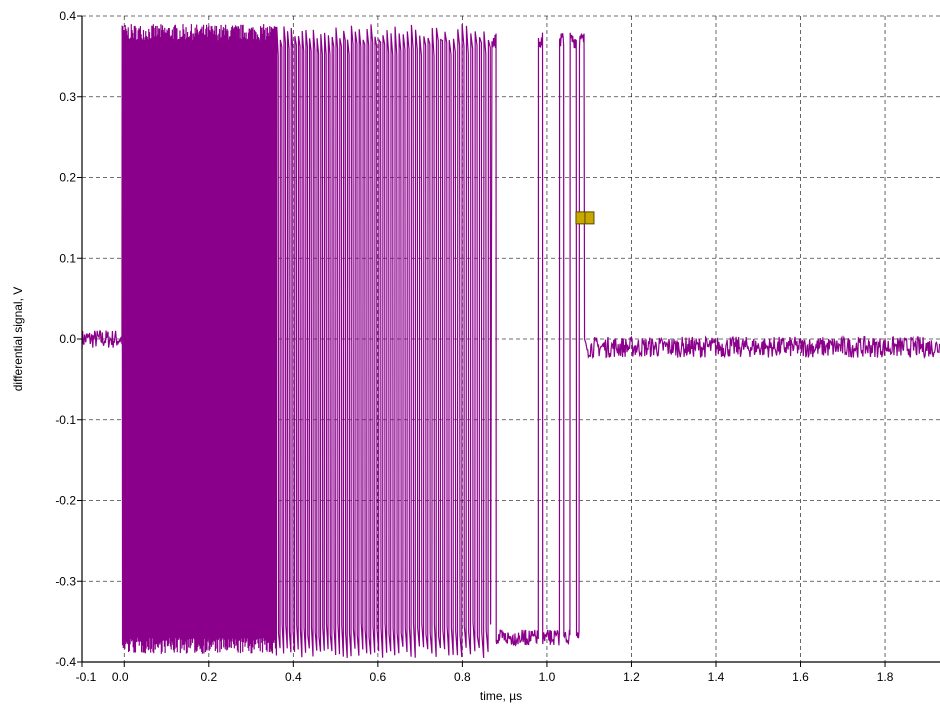  What do you see at coordinates (462, 677) in the screenshot?
I see `x-tick-label: 0.8` at bounding box center [462, 677].